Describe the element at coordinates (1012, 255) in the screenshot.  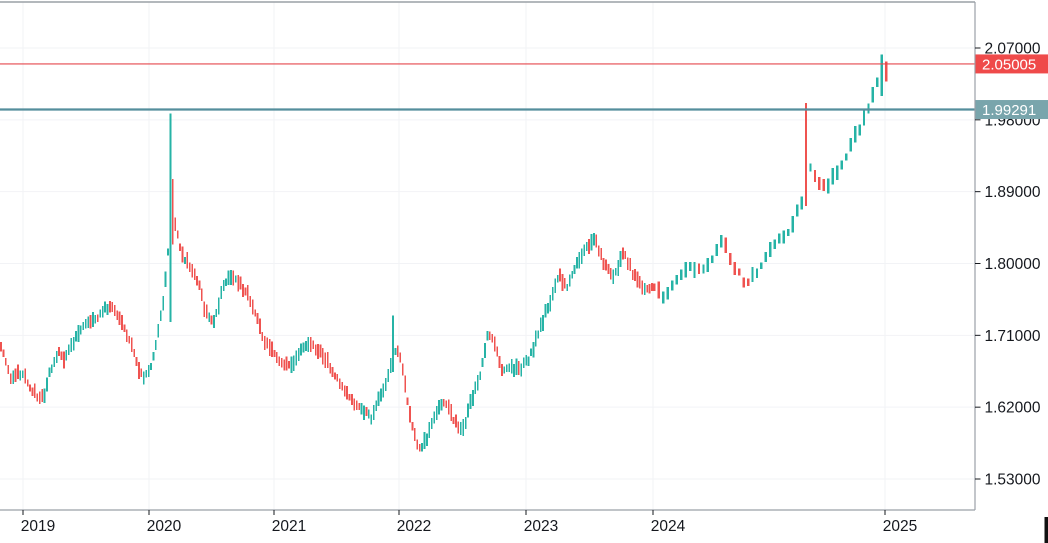
I see `price-axis-scale-area` at that location.